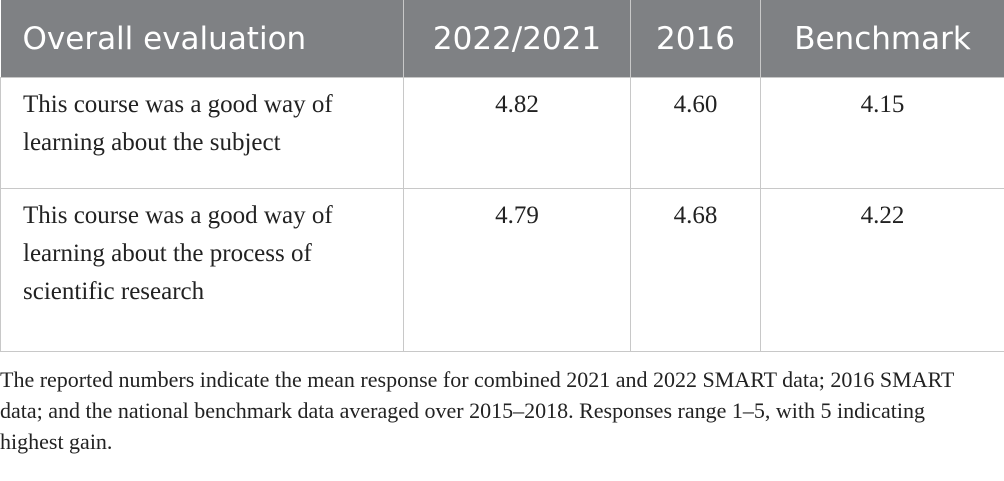 This screenshot has height=481, width=1004. What do you see at coordinates (695, 39) in the screenshot?
I see `header-cell: 2016` at bounding box center [695, 39].